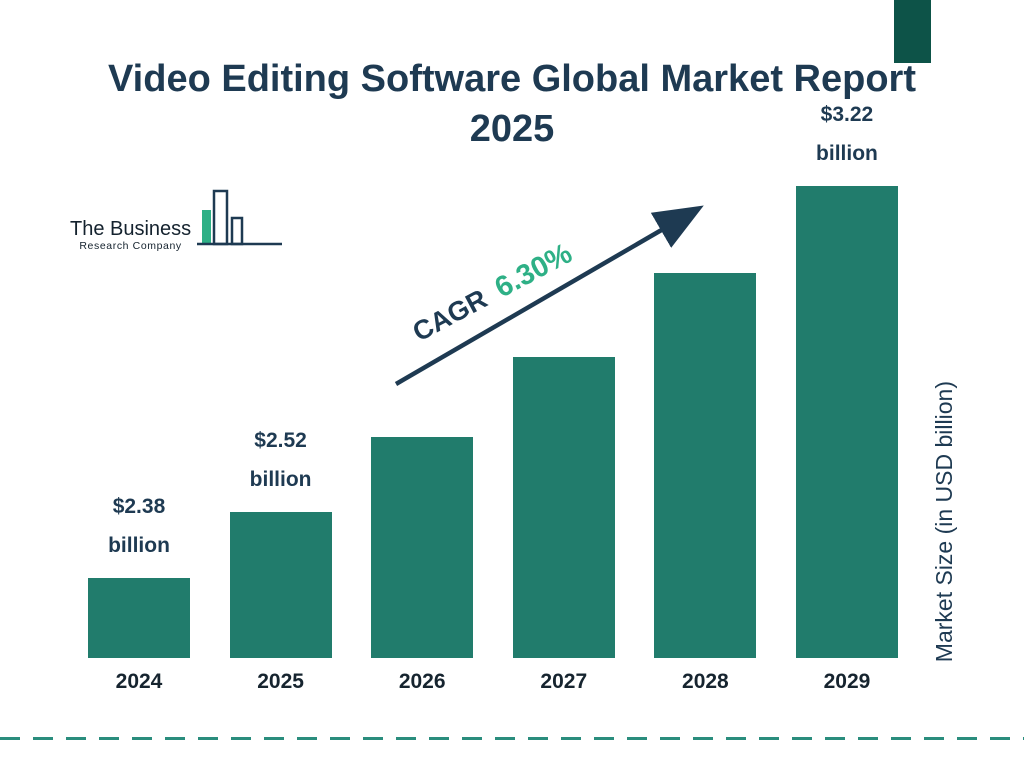 Image resolution: width=1024 pixels, height=768 pixels. I want to click on x-axis-label: 2026, so click(422, 681).